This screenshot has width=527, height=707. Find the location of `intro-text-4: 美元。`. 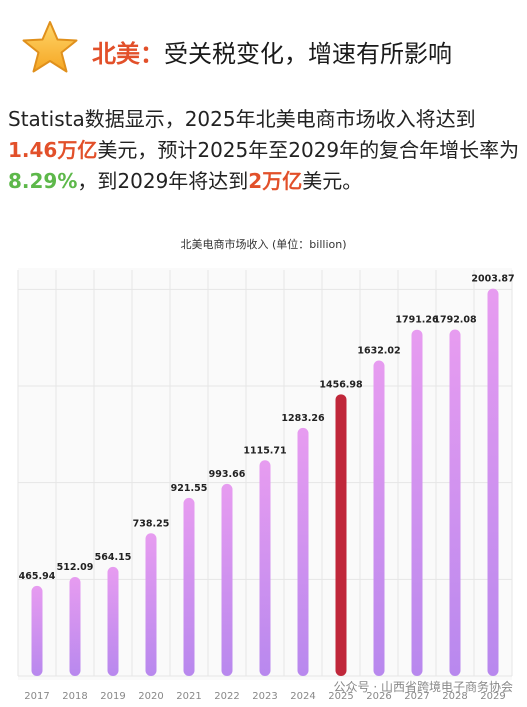

intro-text-4: 美元。 is located at coordinates (332, 181).